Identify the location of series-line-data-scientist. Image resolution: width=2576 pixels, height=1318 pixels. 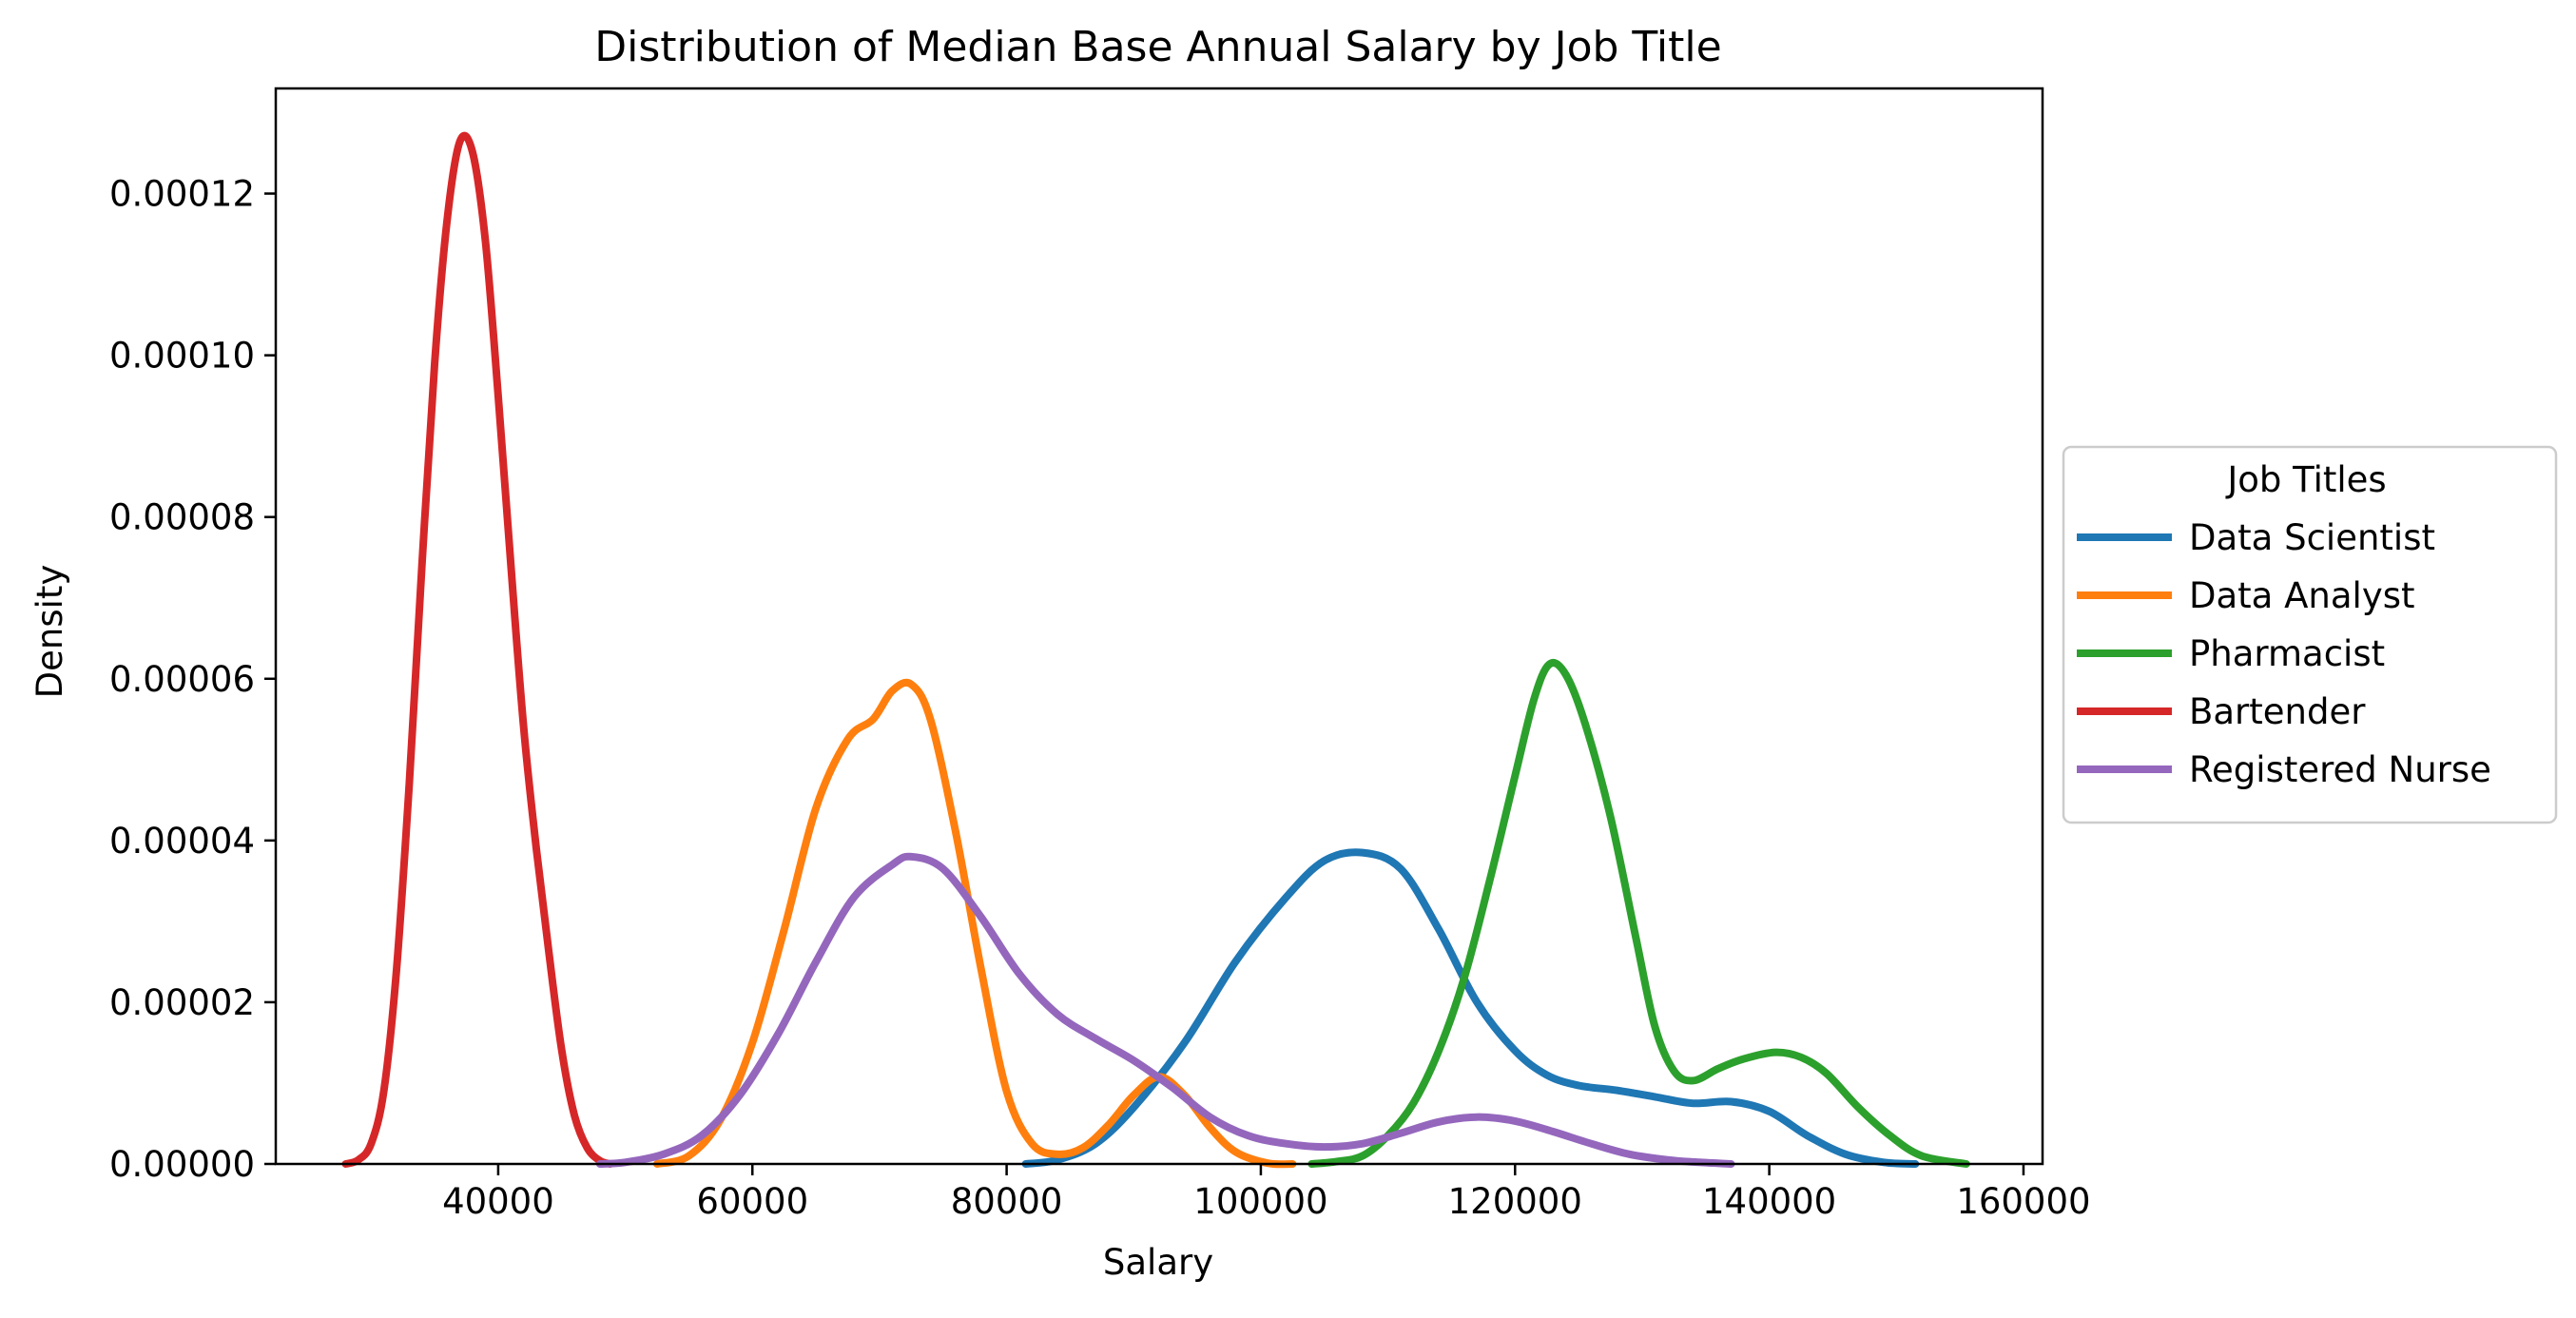
(1470, 1008).